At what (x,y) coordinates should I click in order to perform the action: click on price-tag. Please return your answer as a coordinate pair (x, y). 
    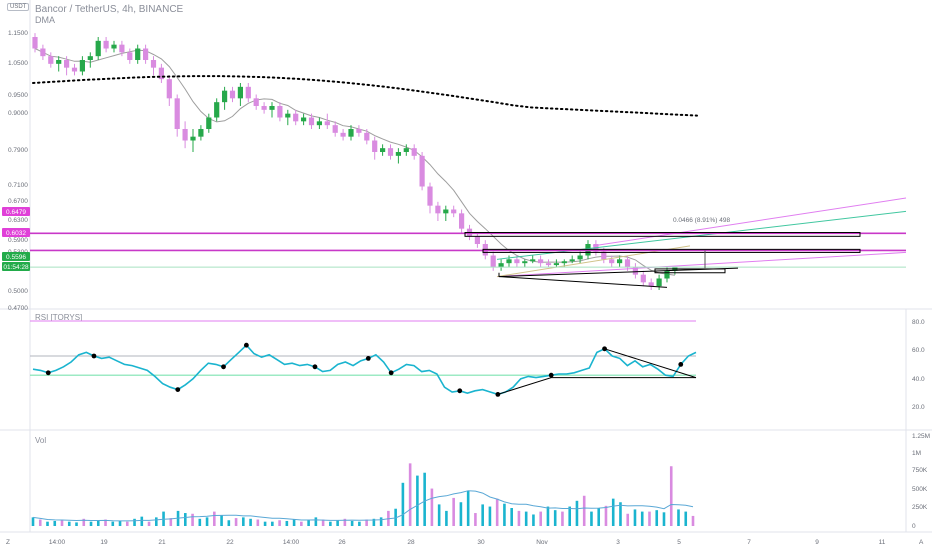
    Looking at the image, I should click on (16, 266).